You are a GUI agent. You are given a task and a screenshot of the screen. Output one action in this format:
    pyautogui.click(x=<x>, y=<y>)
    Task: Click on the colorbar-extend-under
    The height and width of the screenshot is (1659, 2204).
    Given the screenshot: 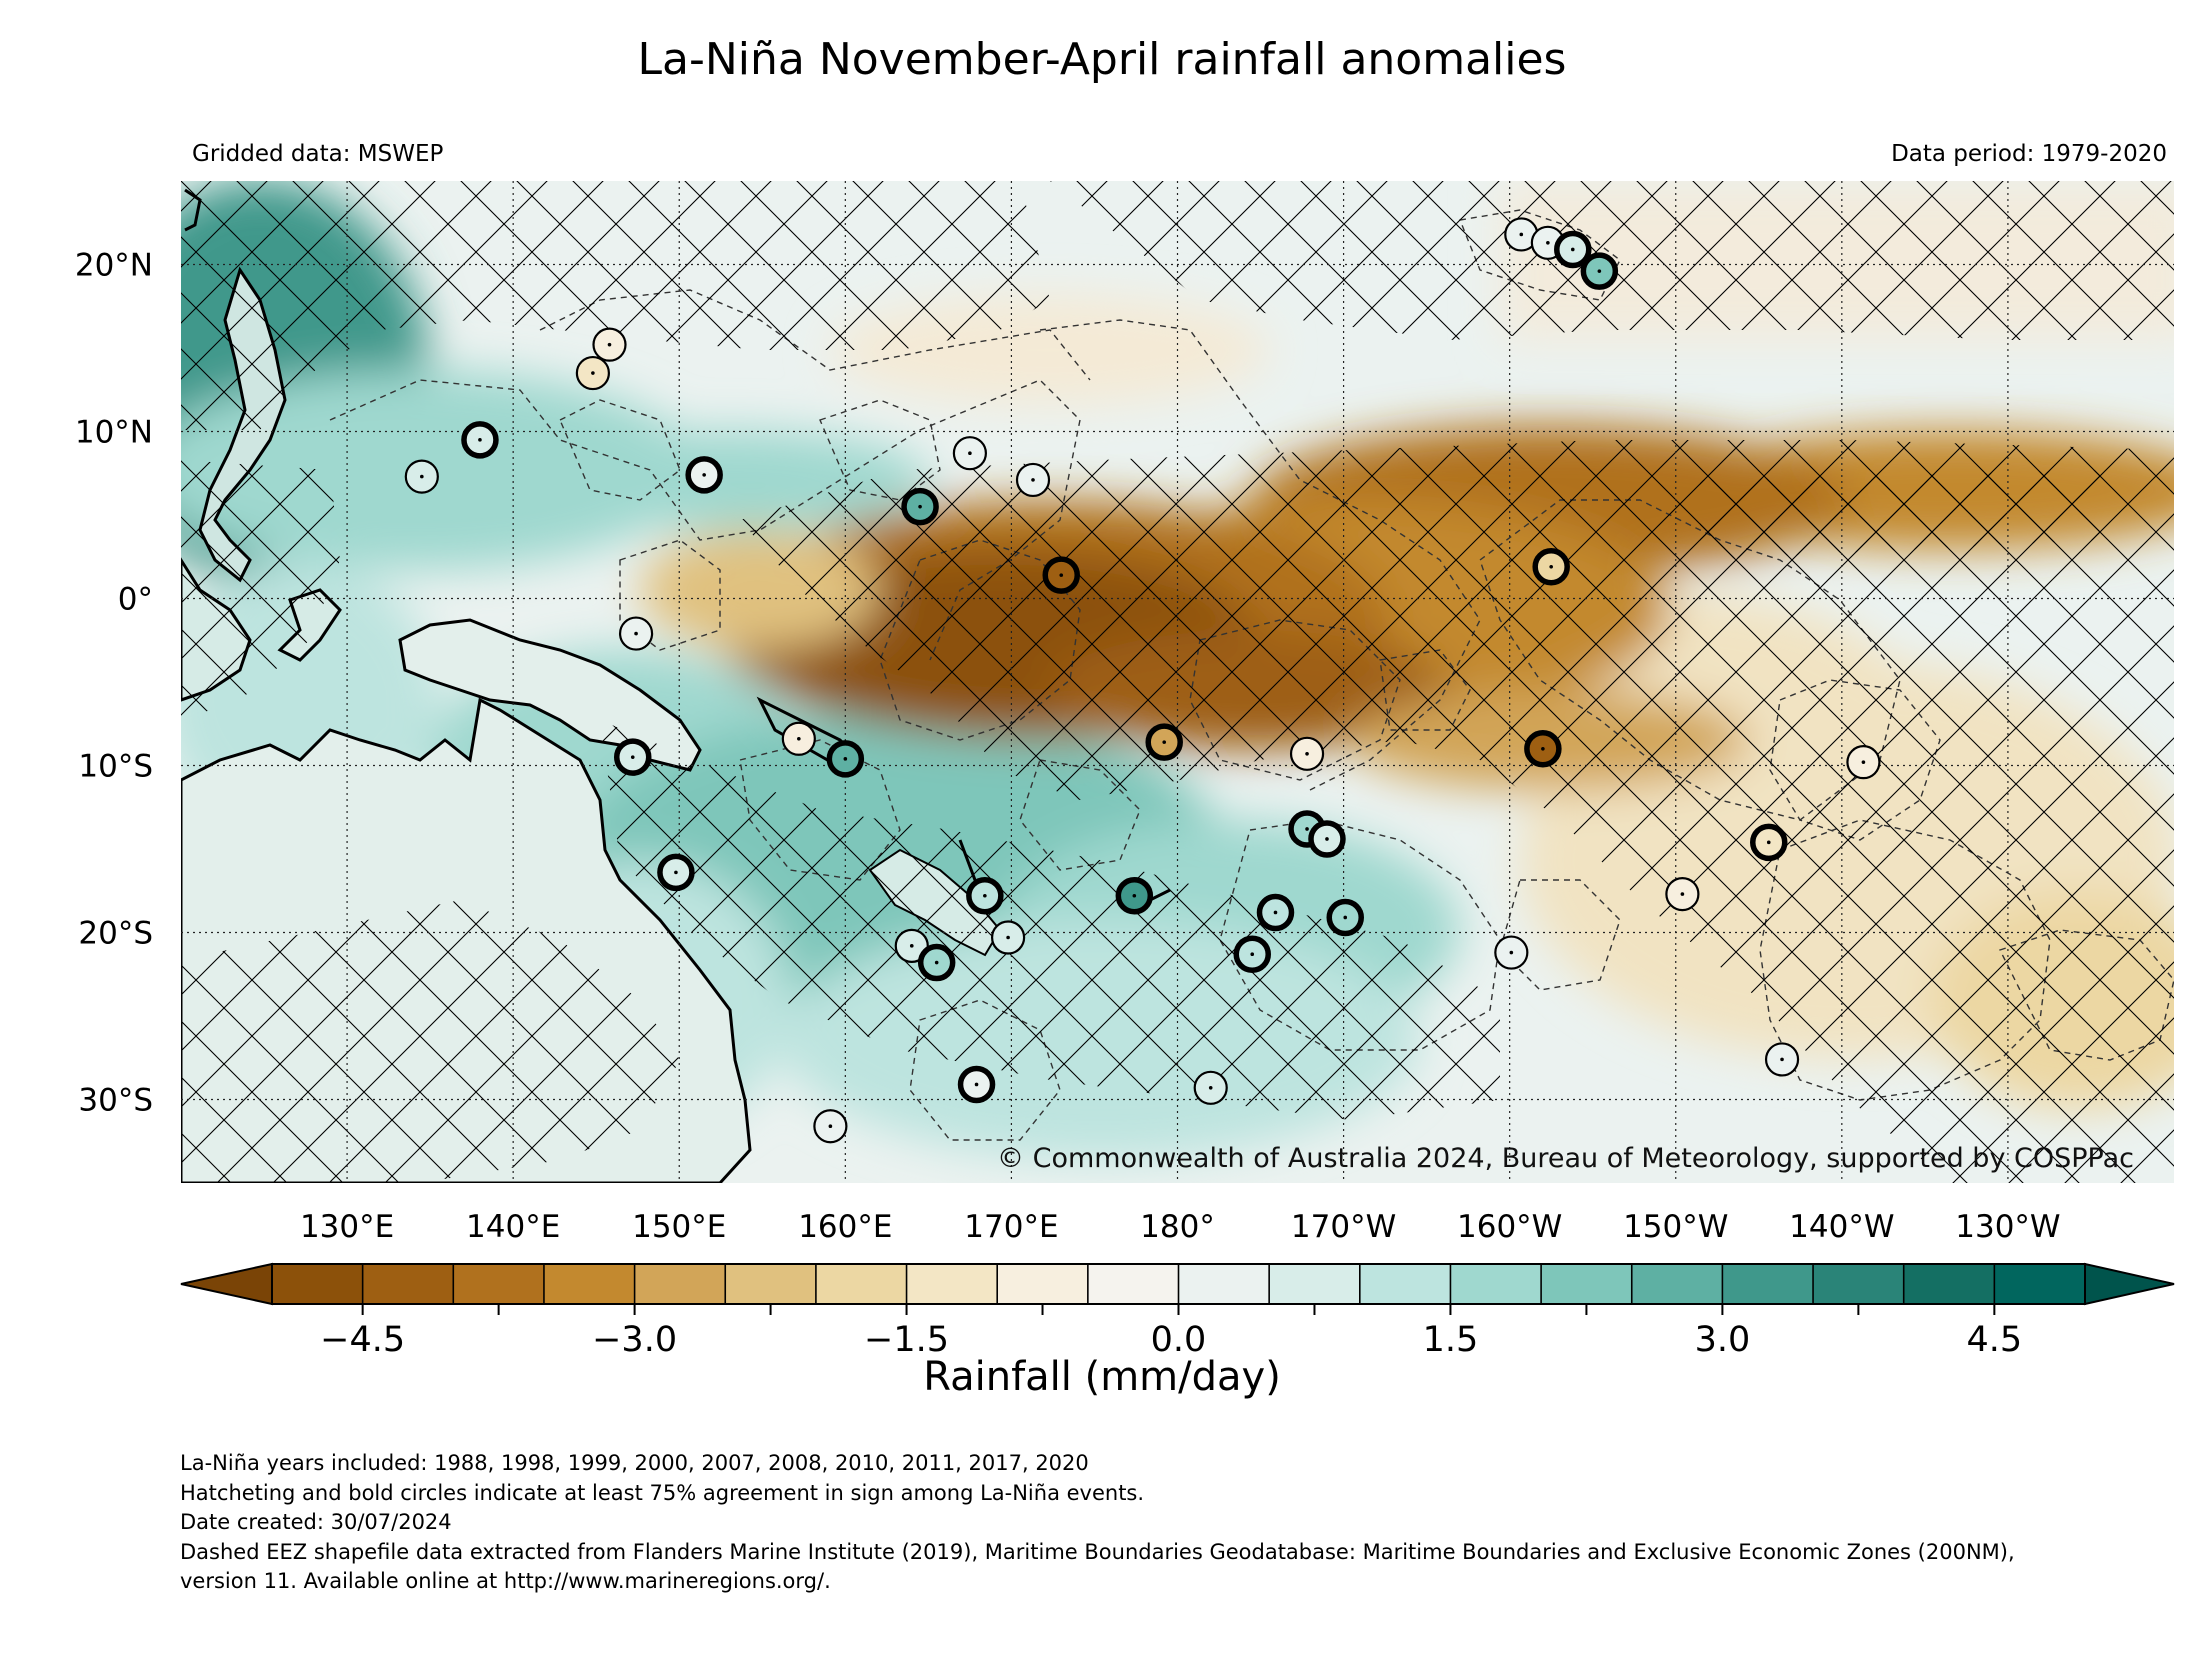 What is the action you would take?
    pyautogui.click(x=226, y=1284)
    